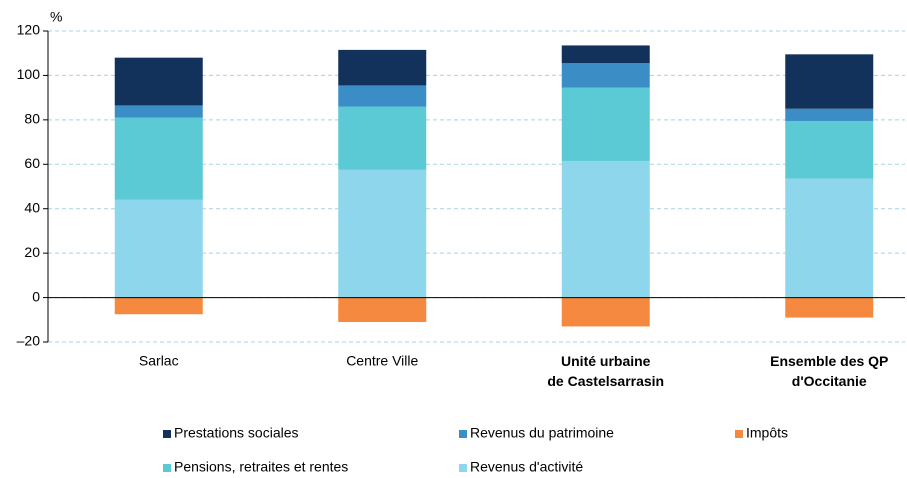  I want to click on legend-label: Revenus d'activité, so click(526, 467).